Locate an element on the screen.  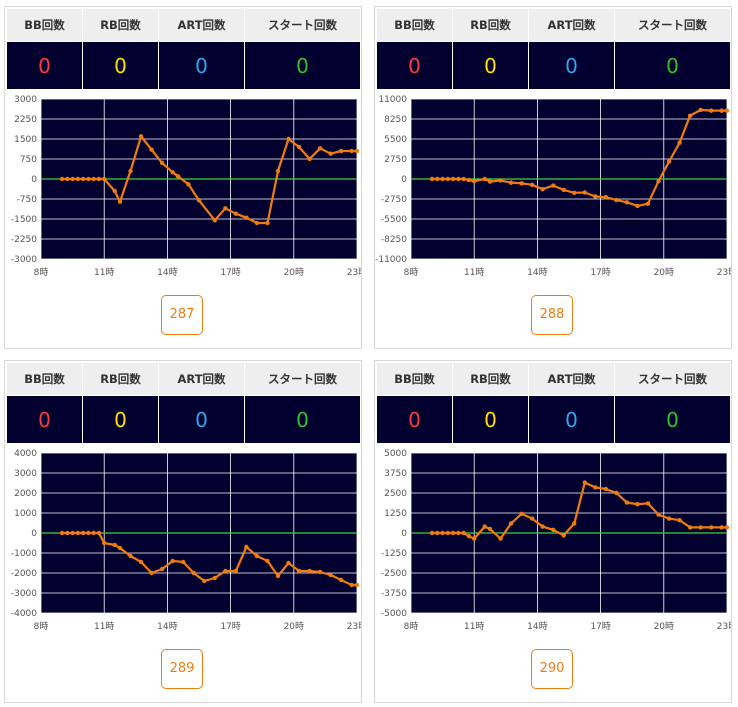
machine-number-button: 287 is located at coordinates (182, 315).